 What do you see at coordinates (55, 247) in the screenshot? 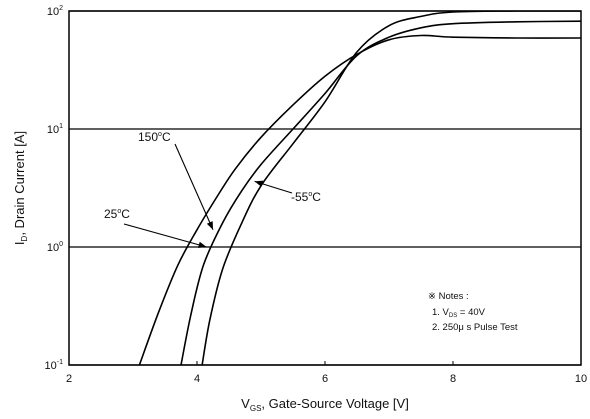
I see `y-tick-label: 10⁰` at bounding box center [55, 247].